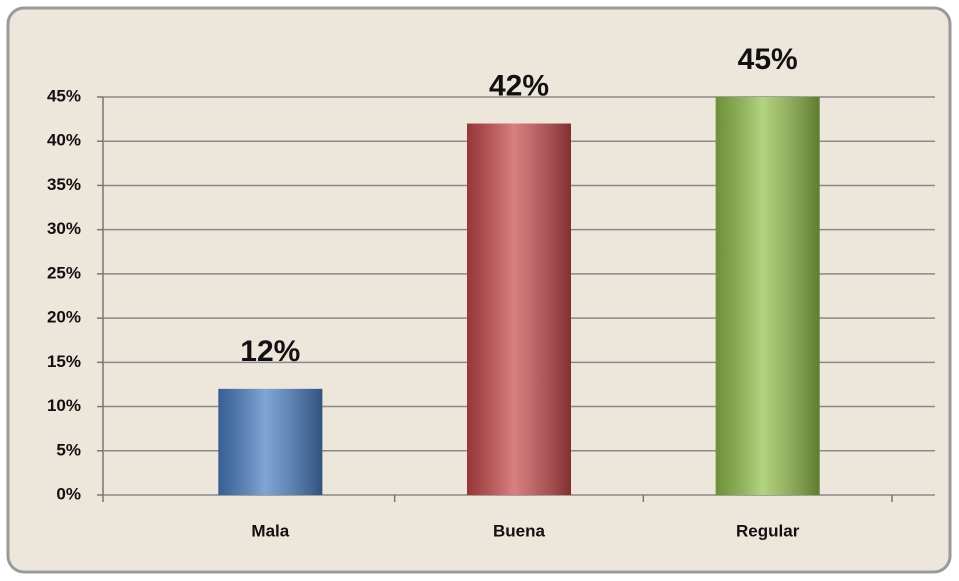 This screenshot has height=581, width=959. Describe the element at coordinates (519, 85) in the screenshot. I see `data-label: 42%` at that location.